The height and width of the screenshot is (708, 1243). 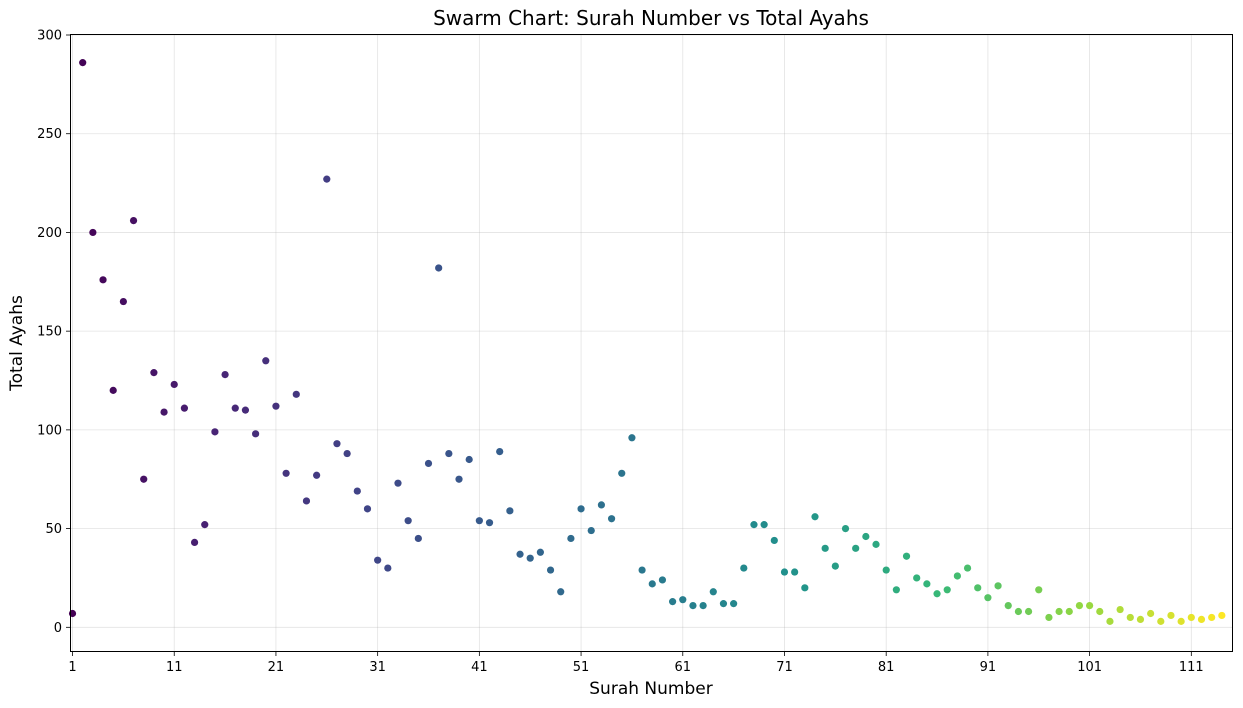 I want to click on y-tick-label: 250, so click(x=49, y=134).